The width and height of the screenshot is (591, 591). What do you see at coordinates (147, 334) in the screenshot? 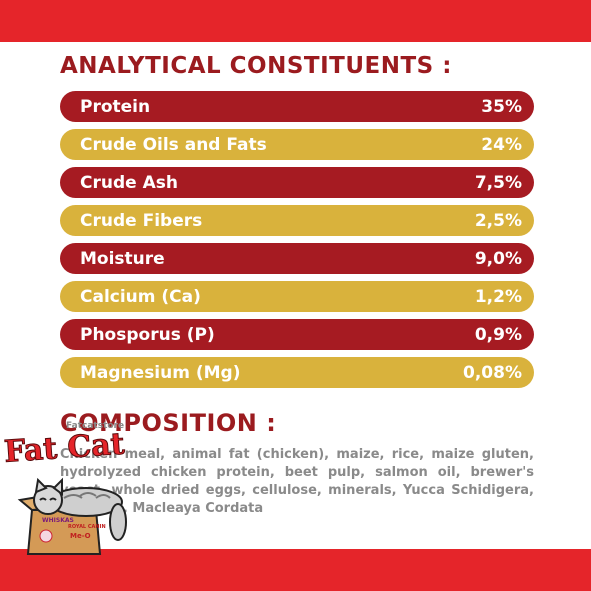
I see `row-label: Phosporus (P)` at bounding box center [147, 334].